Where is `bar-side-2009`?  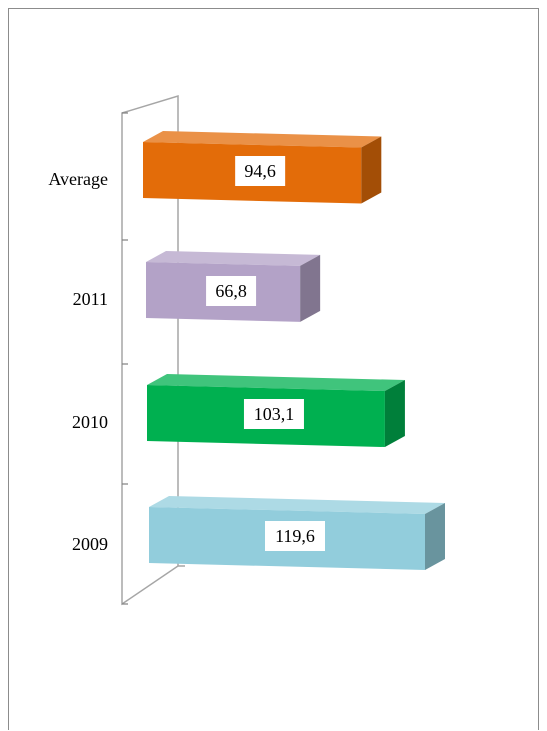 bar-side-2009 is located at coordinates (435, 536).